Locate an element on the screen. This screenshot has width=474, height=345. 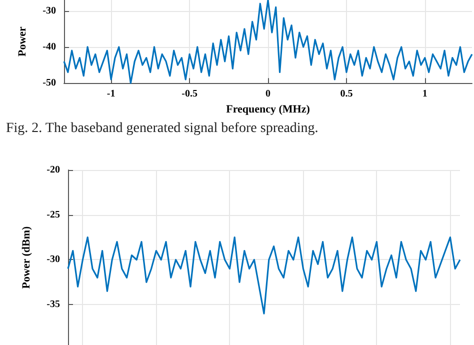
y-axis-title: Power is located at coordinates (22, 41).